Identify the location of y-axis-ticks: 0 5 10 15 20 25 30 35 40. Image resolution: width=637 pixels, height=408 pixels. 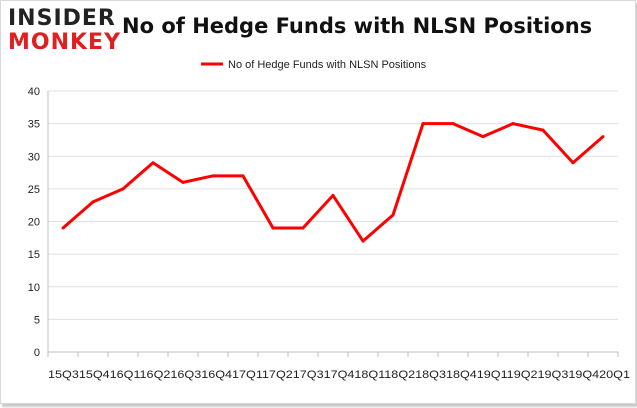
(34, 222).